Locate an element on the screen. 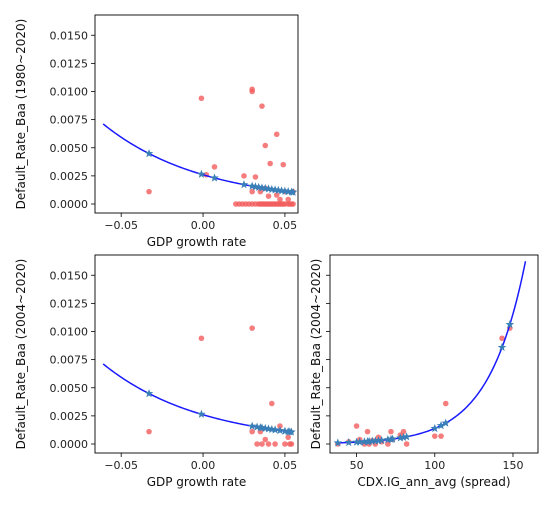 Image resolution: width=550 pixels, height=505 pixels. x-axis-label: CDX.IG_ann_avg (spread) is located at coordinates (433, 482).